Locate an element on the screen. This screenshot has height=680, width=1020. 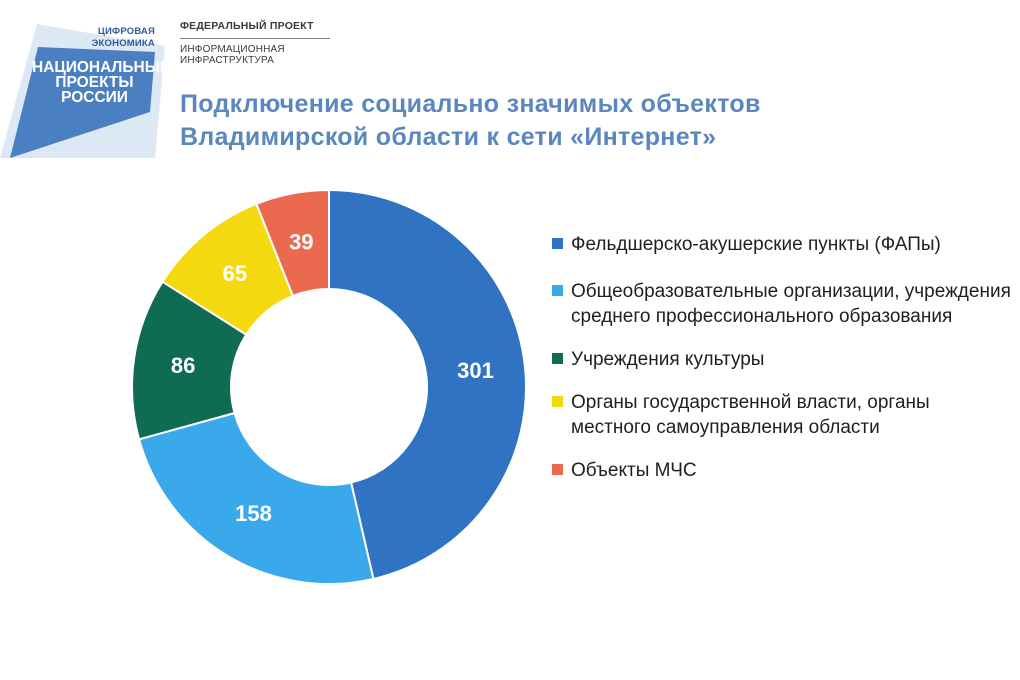
donut-data-label-5: 39 is located at coordinates (301, 242).